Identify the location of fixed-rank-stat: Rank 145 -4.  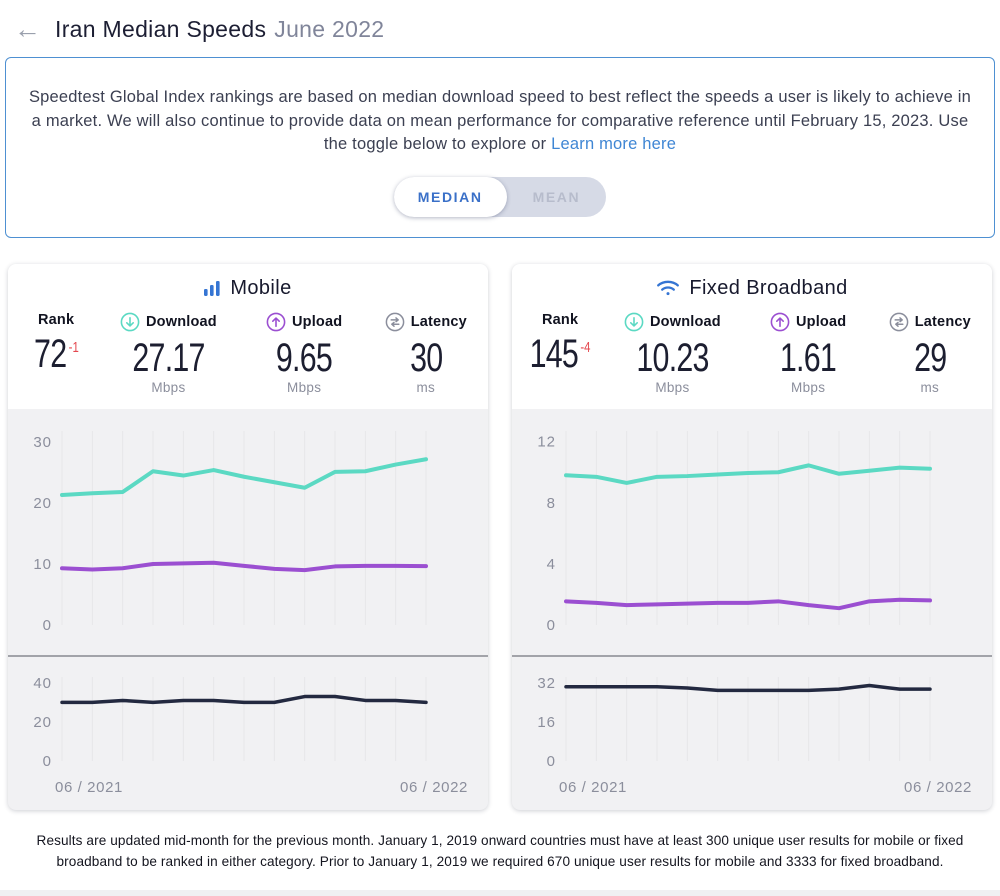
(560, 353).